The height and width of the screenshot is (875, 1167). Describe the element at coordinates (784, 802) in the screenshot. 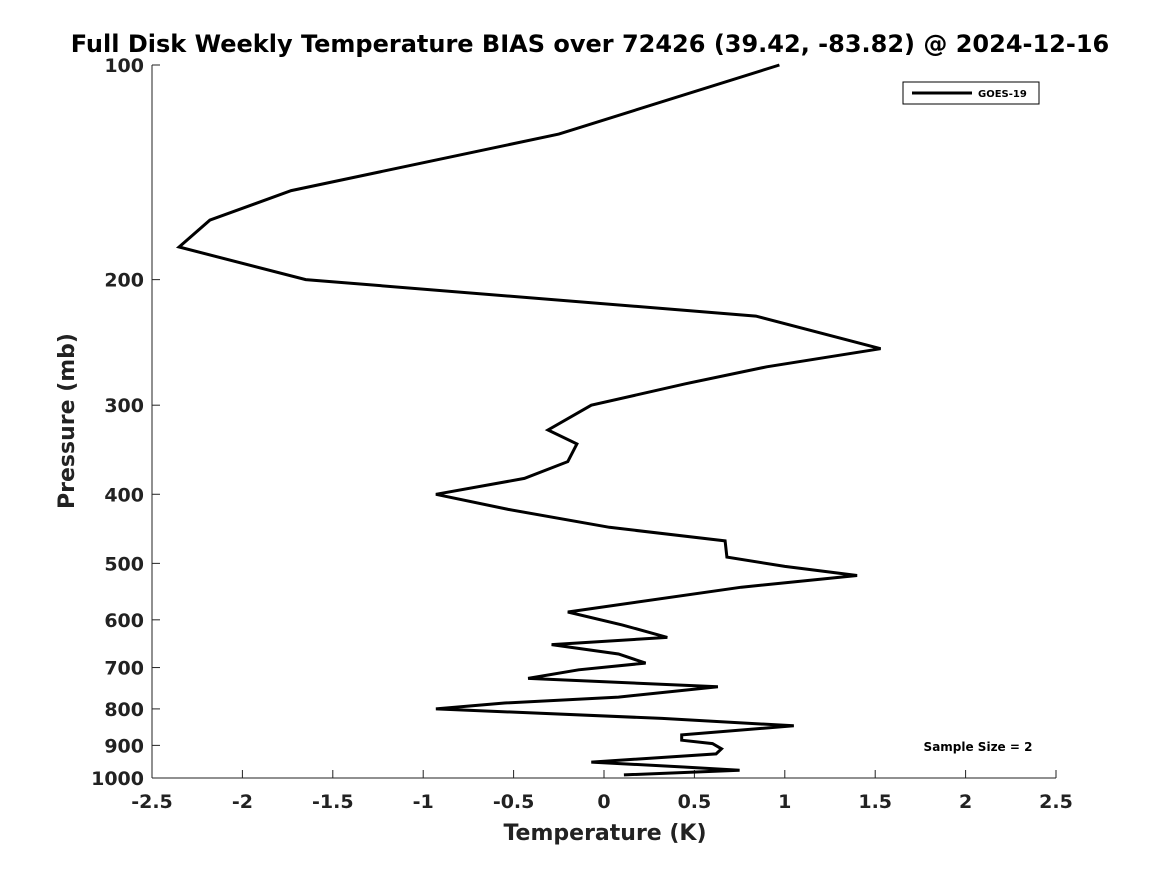

I see `x-tick-label: 1` at that location.